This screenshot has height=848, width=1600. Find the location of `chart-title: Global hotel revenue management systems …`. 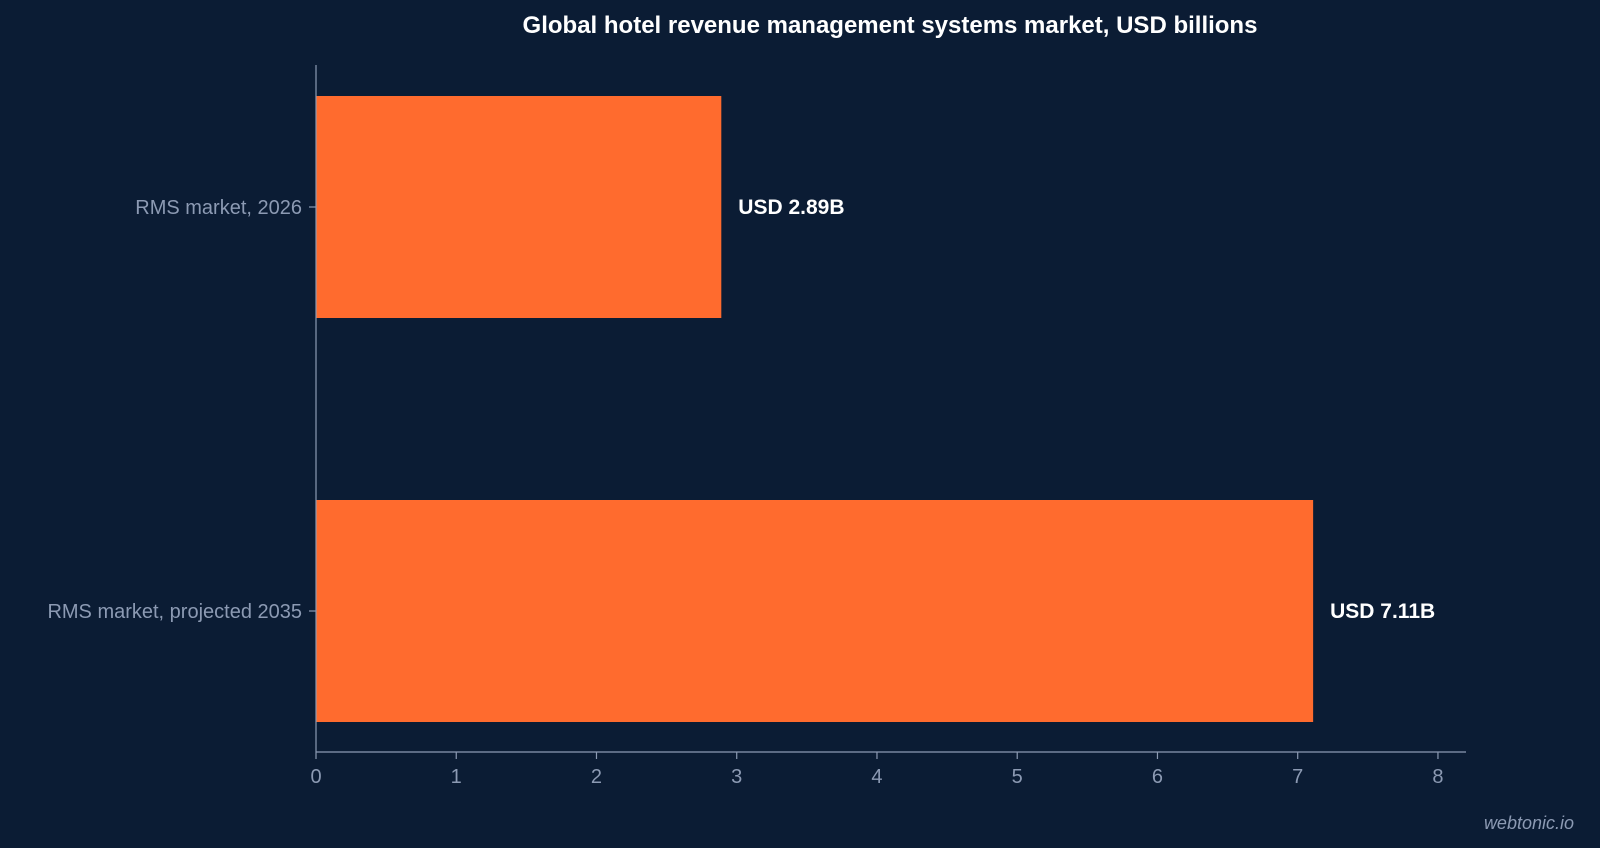

chart-title: Global hotel revenue management systems … is located at coordinates (890, 25).